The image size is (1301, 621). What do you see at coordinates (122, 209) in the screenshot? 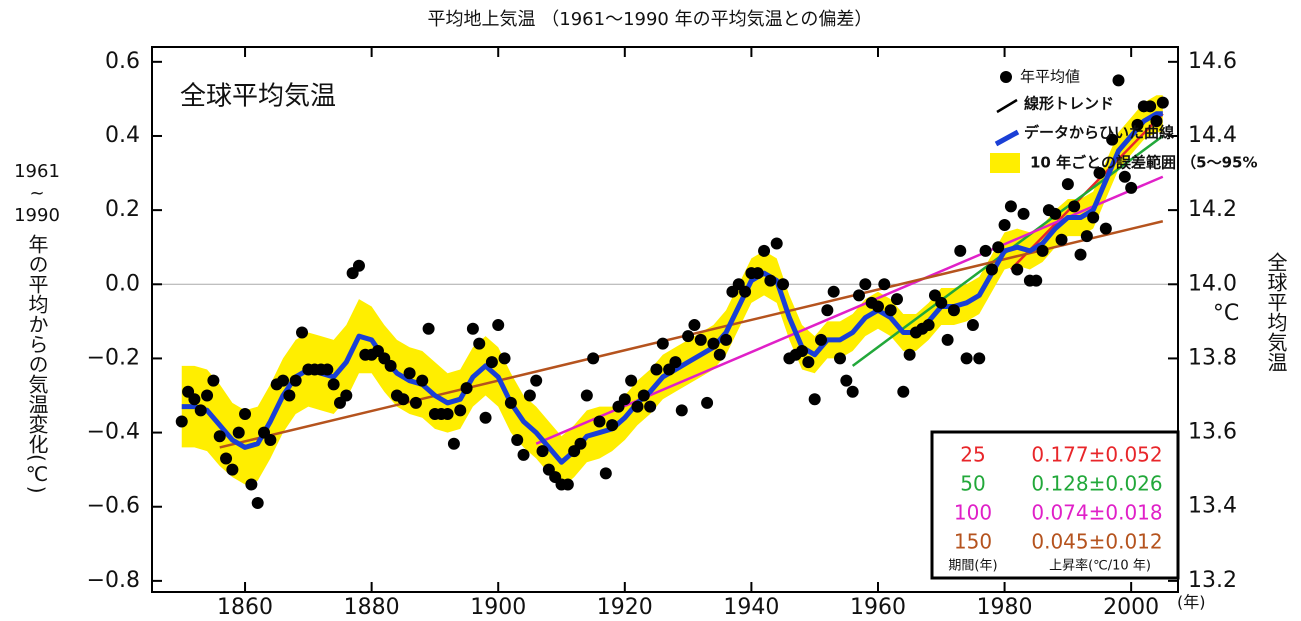
I see `y-tick-label: 0.2` at bounding box center [122, 209].